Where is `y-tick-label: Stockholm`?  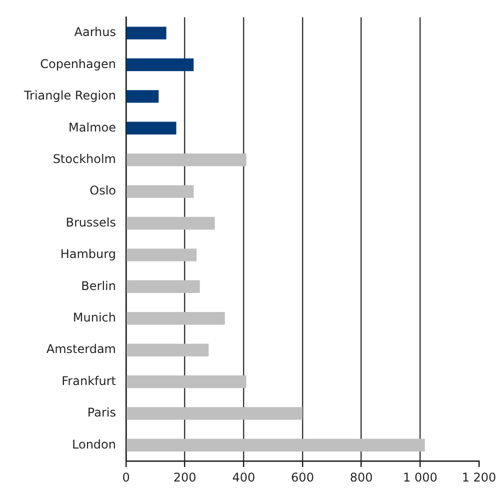
y-tick-label: Stockholm is located at coordinates (84, 159).